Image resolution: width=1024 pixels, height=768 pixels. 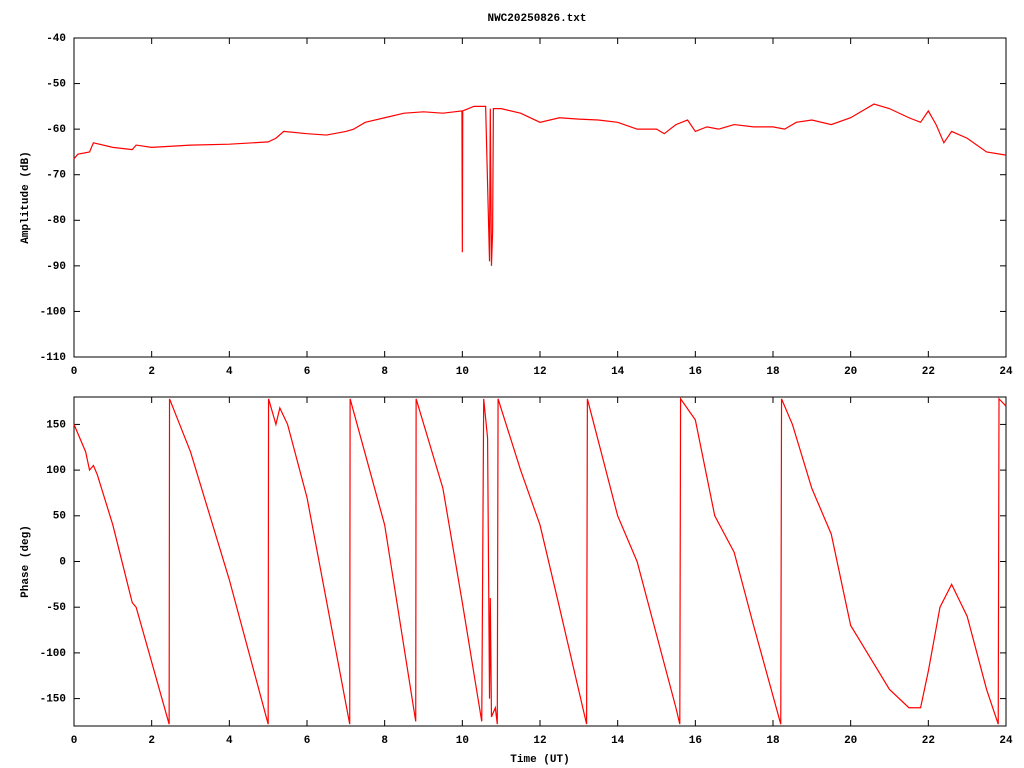 I want to click on y-tick-label: -40, so click(x=56, y=39).